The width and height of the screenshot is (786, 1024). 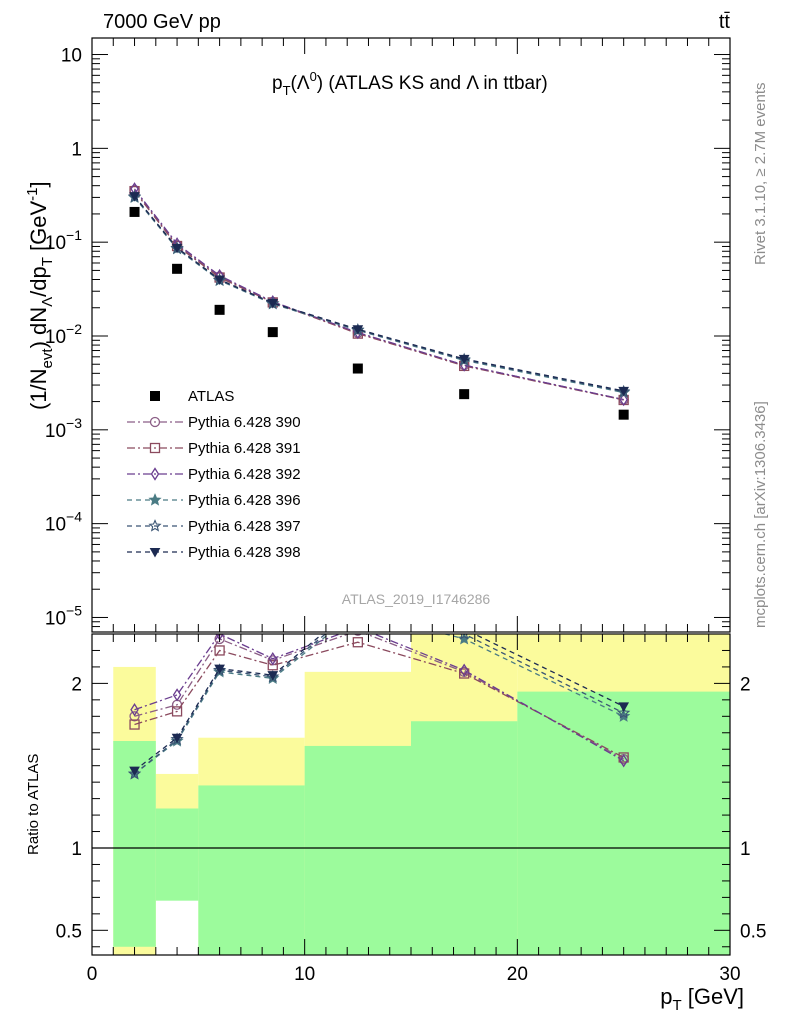 I want to click on y-tick-label-main-5: 10⁻⁴, so click(x=63, y=522).